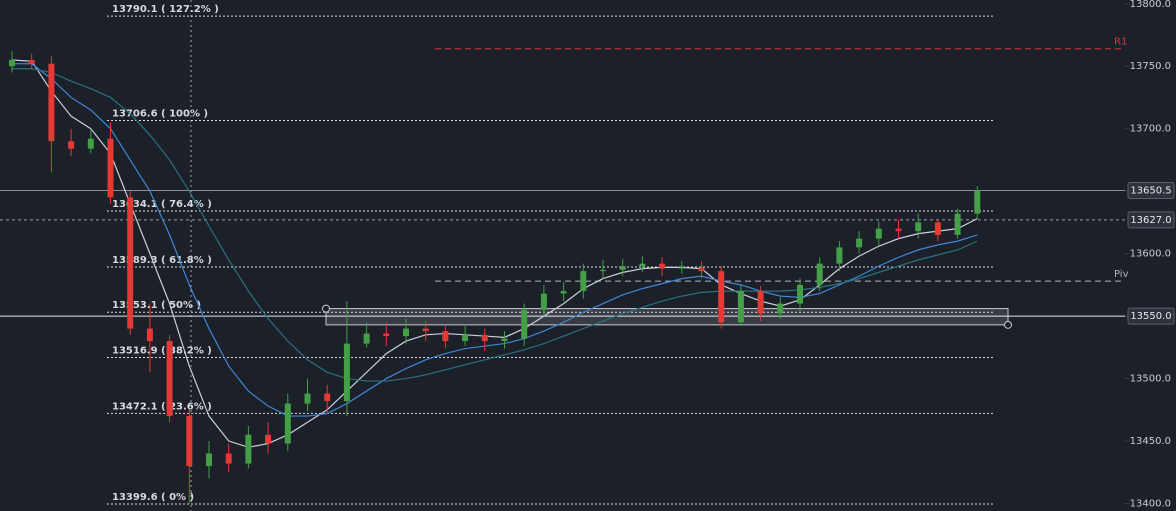 The image size is (1176, 511). What do you see at coordinates (1150, 379) in the screenshot?
I see `y-tick-label: 13500.0` at bounding box center [1150, 379].